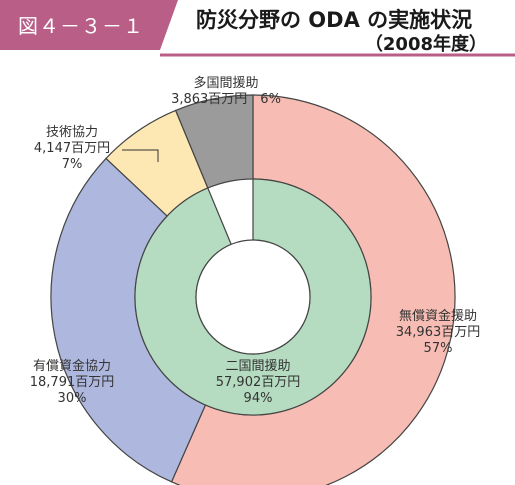 The width and height of the screenshot is (515, 485). Describe the element at coordinates (72, 148) in the screenshot. I see `label-technical-cooperation: 技術協力 4,147百万円 7%` at that location.